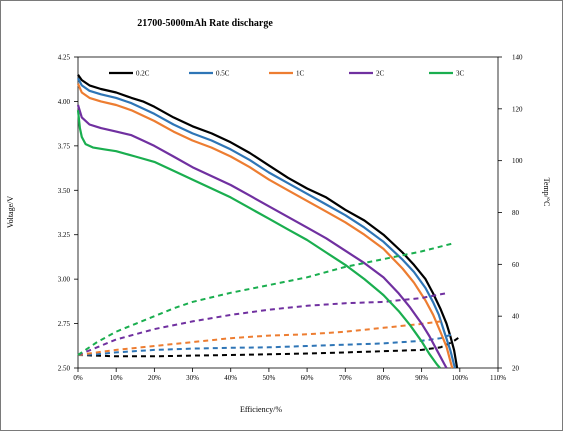  Describe the element at coordinates (261, 409) in the screenshot. I see `x-axis-label: Efficiency/%` at that location.